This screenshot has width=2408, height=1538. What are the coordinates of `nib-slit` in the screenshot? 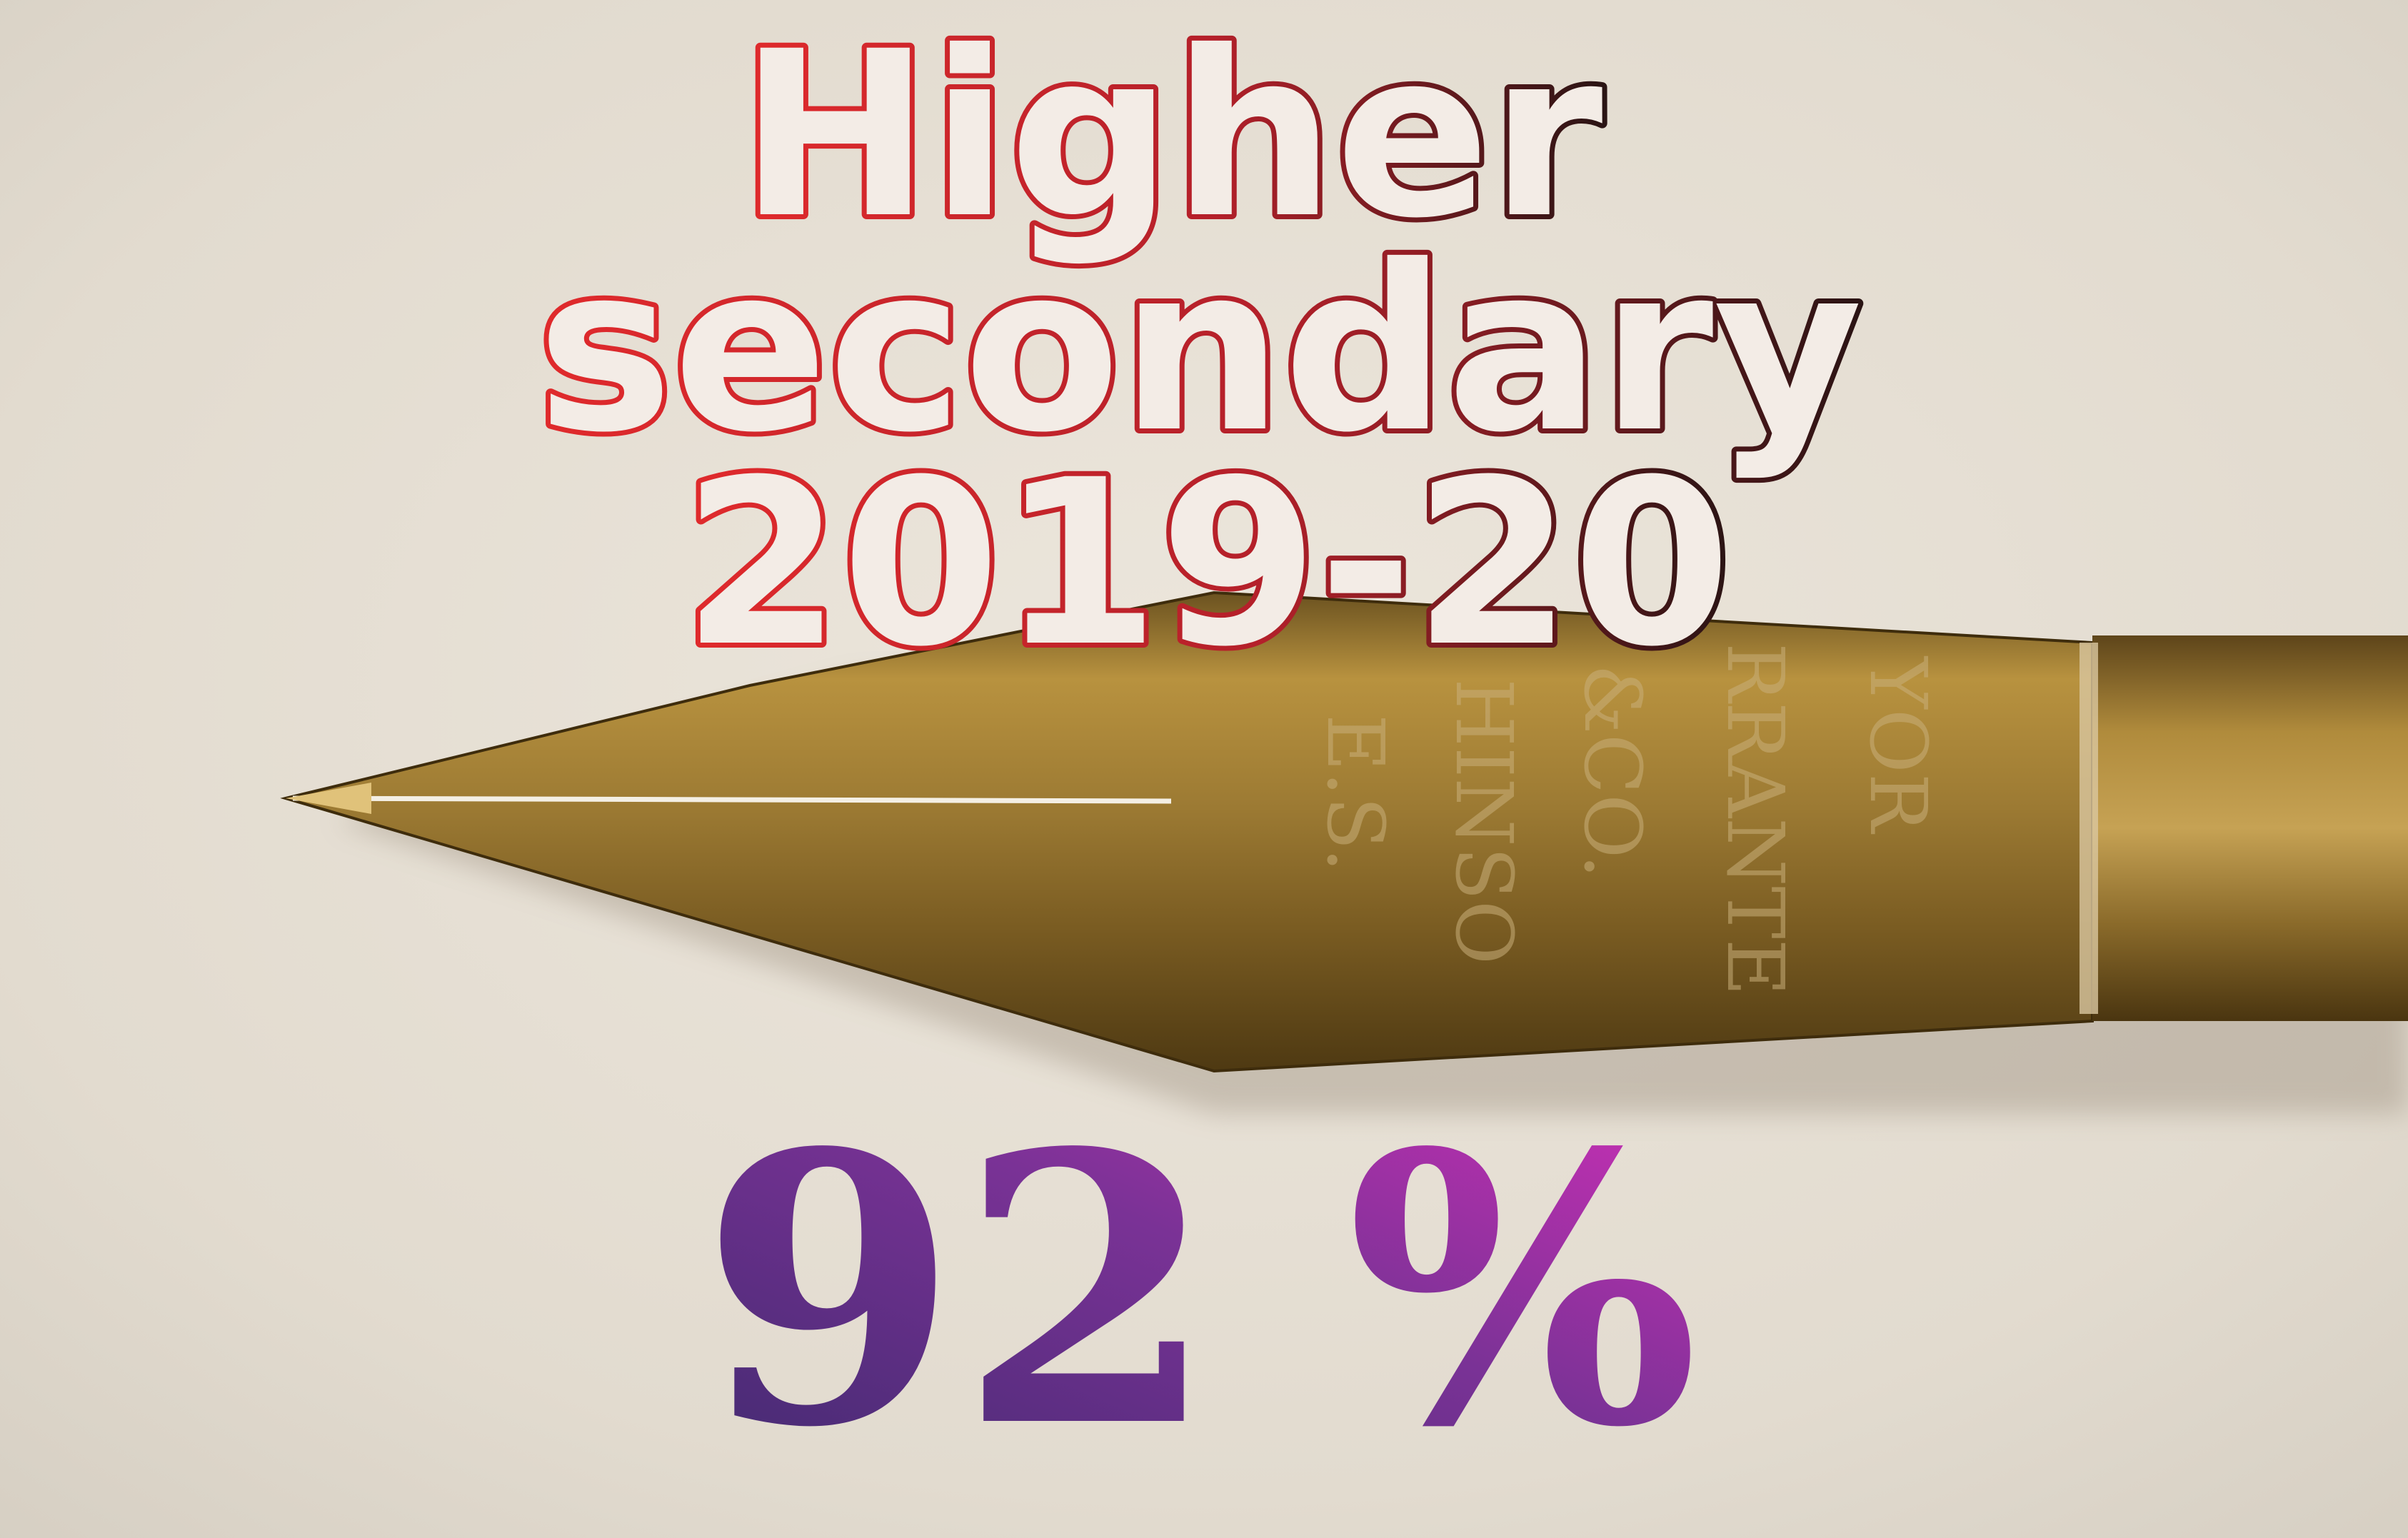 It's located at (732, 799).